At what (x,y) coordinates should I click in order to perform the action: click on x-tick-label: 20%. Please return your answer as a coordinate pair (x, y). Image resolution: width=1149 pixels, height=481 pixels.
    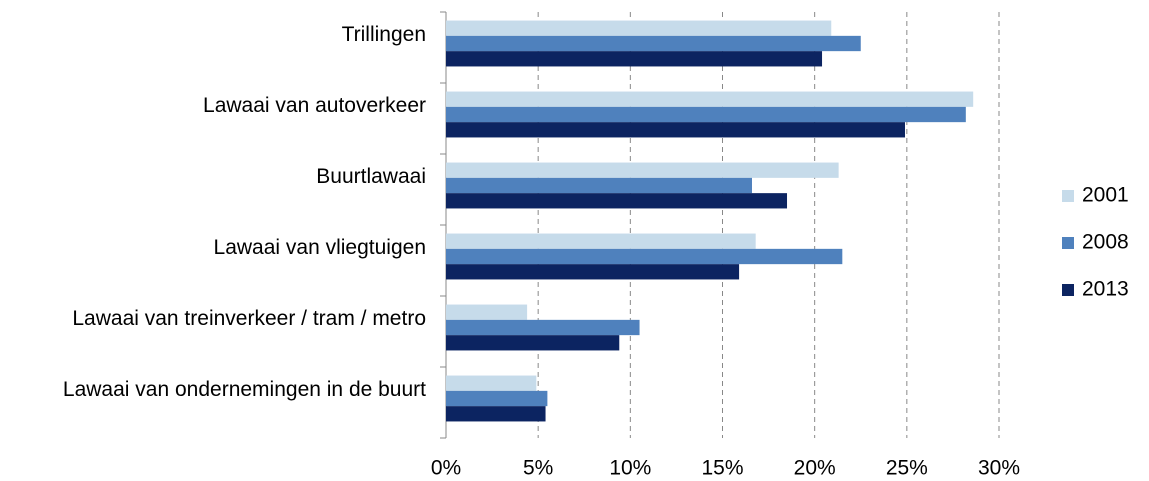
    Looking at the image, I should click on (815, 468).